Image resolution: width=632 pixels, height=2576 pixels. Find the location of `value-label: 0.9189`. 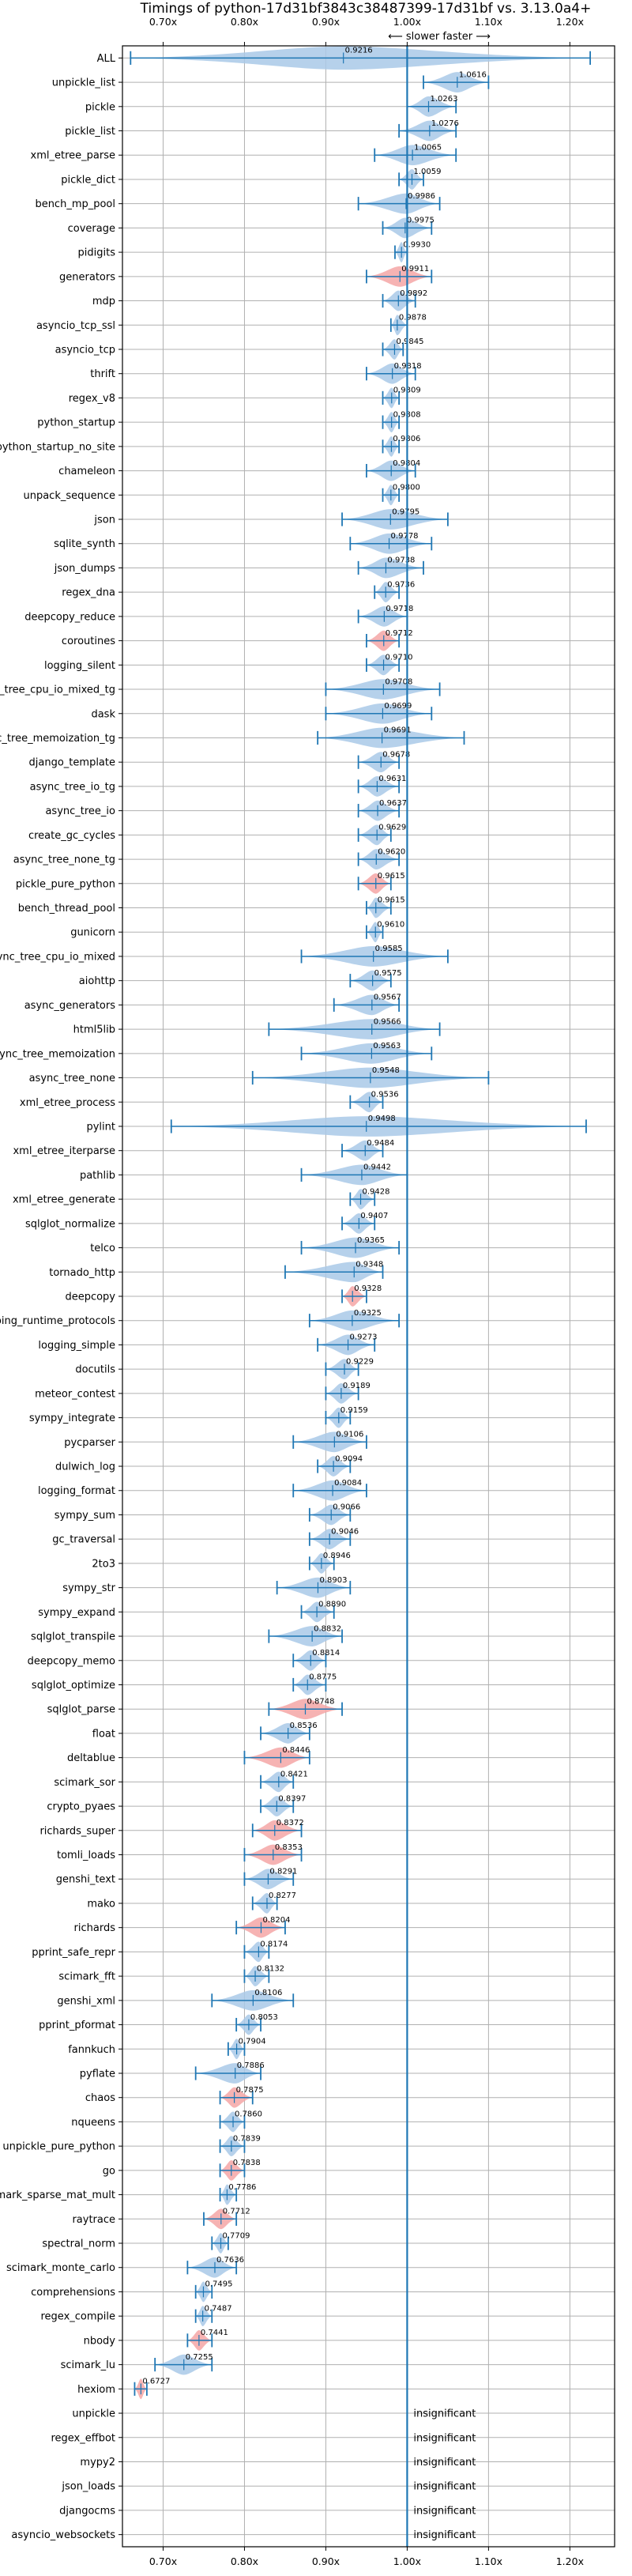

value-label: 0.9189 is located at coordinates (357, 1386).